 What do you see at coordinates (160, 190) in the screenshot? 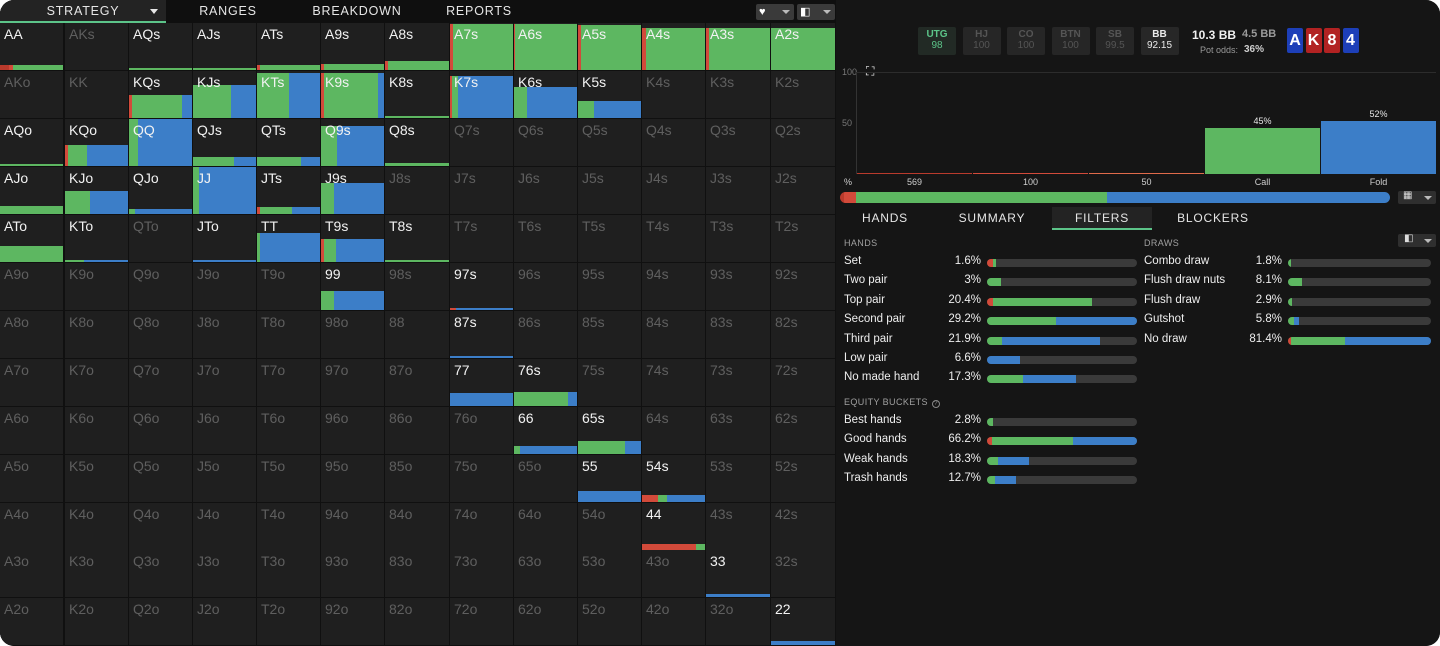
I see `hand-cell: QJo` at bounding box center [160, 190].